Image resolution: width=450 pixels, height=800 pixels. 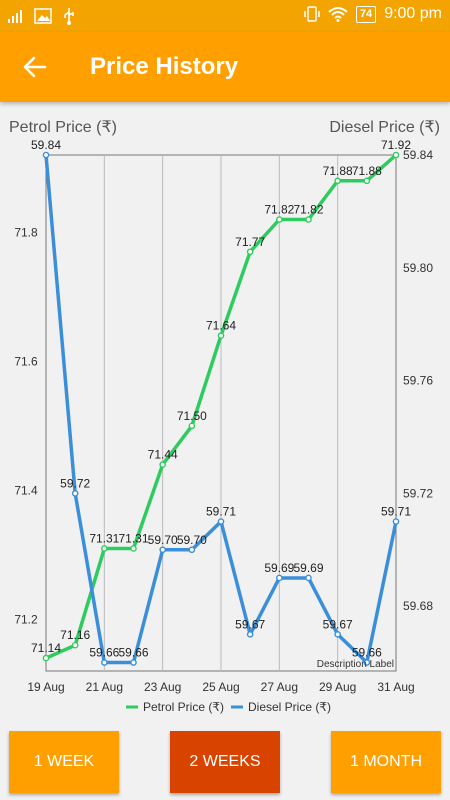 What do you see at coordinates (337, 687) in the screenshot?
I see `x-tick-label: 29 Aug` at bounding box center [337, 687].